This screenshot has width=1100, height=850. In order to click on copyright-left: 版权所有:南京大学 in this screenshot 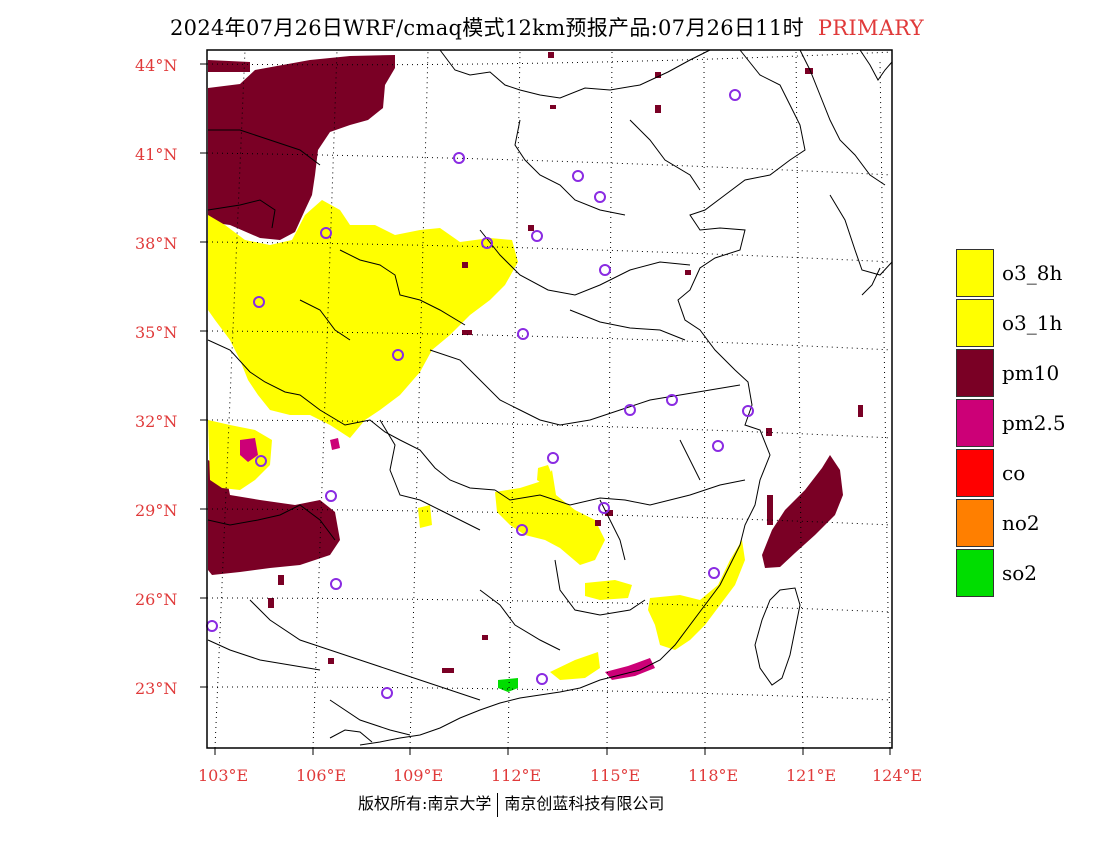, I will do `click(425, 803)`.